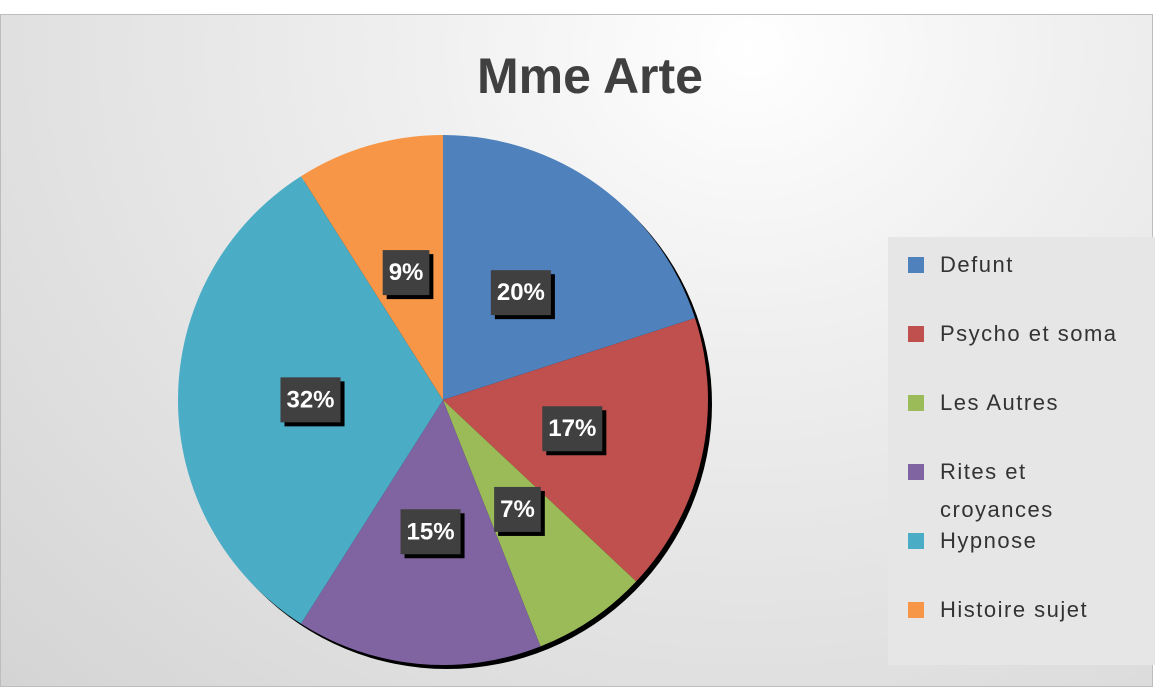  What do you see at coordinates (977, 264) in the screenshot?
I see `legend-label: Defunt` at bounding box center [977, 264].